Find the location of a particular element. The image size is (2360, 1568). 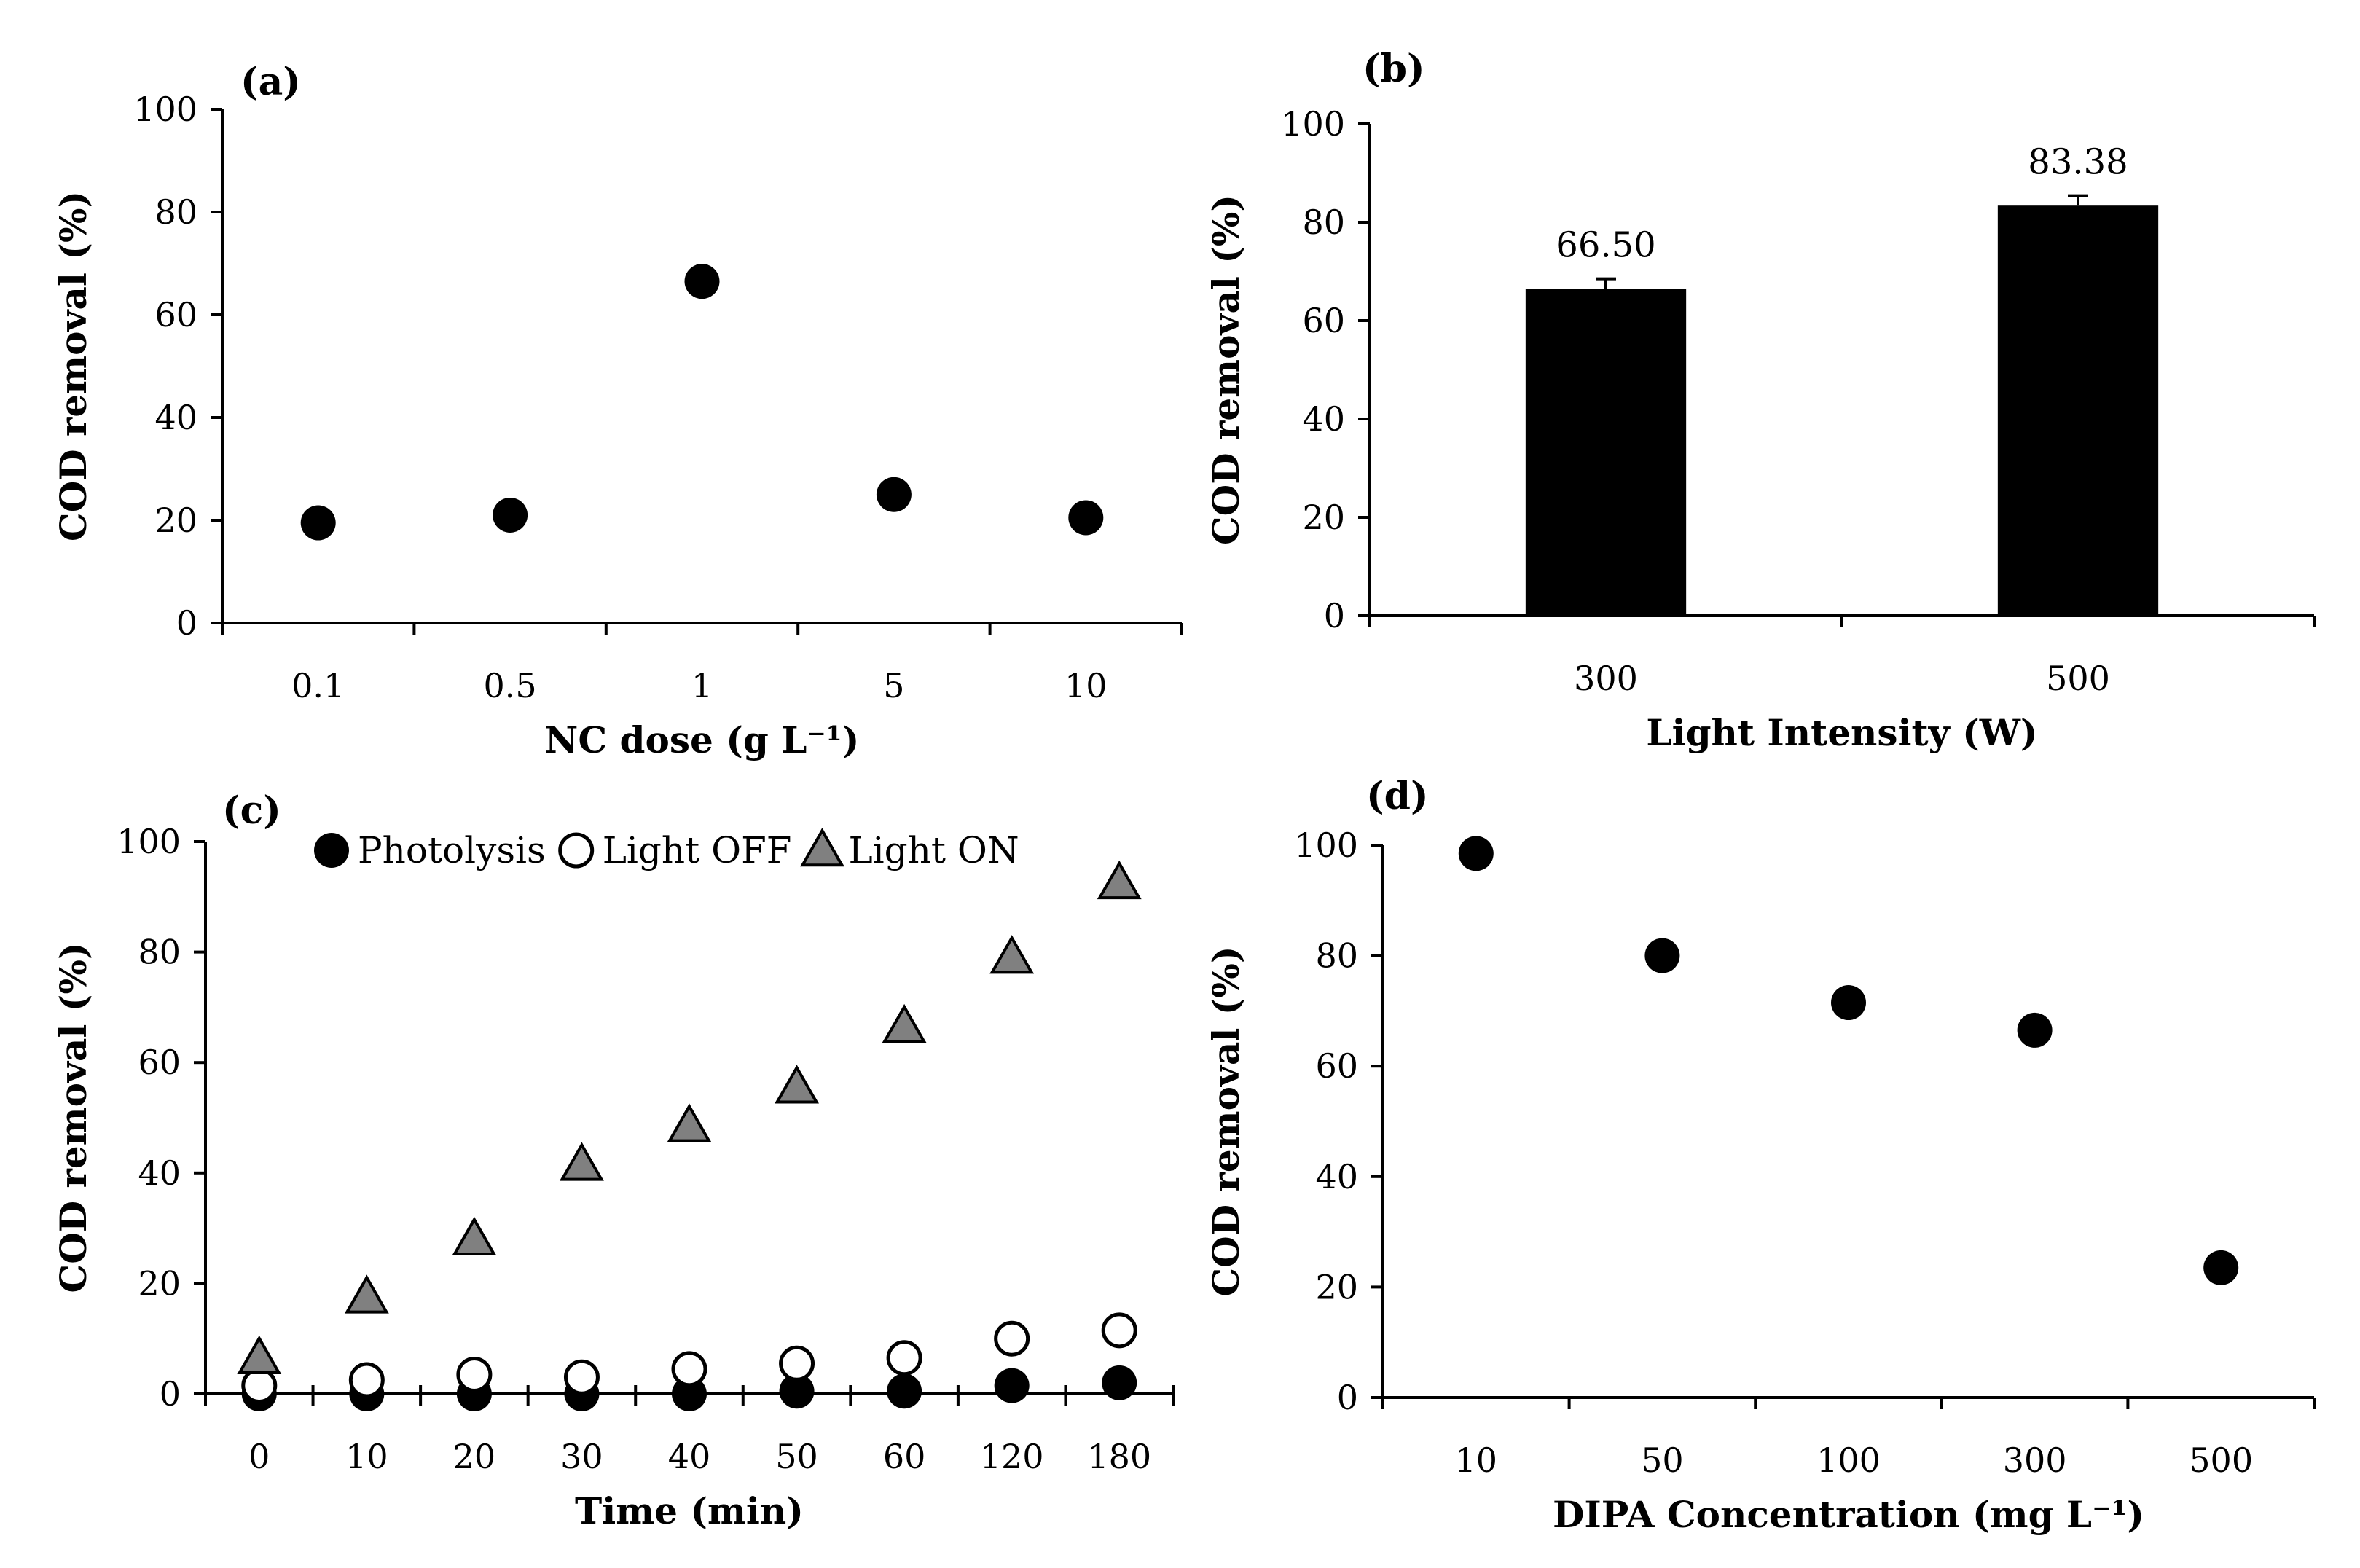

legend-item: Light ON is located at coordinates (909, 849).